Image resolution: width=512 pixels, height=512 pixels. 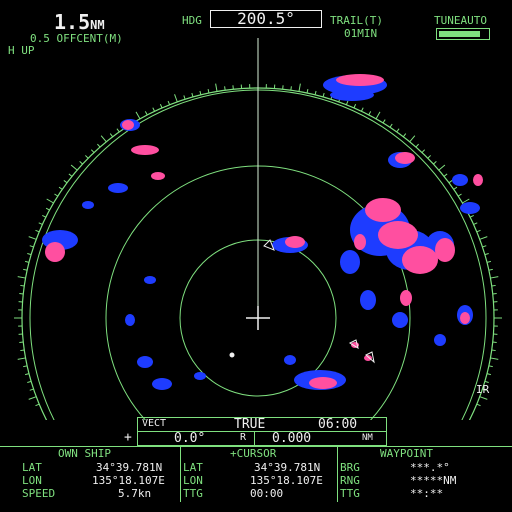 What do you see at coordinates (430, 467) in the screenshot?
I see `waypoint-brg-value: ***.*°` at bounding box center [430, 467].